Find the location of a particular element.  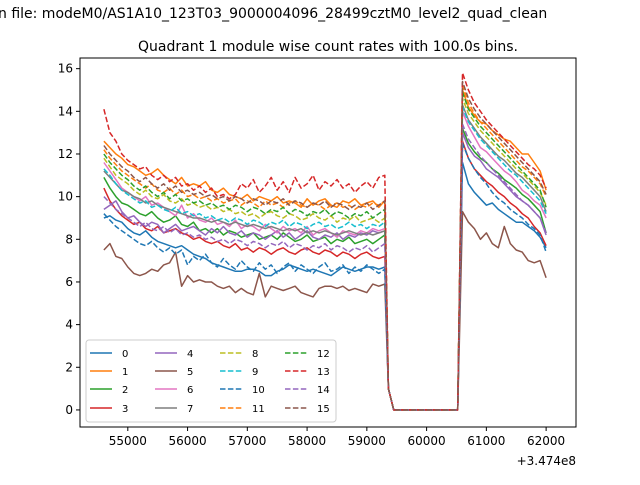

y-tick-label: 8 is located at coordinates (69, 239).